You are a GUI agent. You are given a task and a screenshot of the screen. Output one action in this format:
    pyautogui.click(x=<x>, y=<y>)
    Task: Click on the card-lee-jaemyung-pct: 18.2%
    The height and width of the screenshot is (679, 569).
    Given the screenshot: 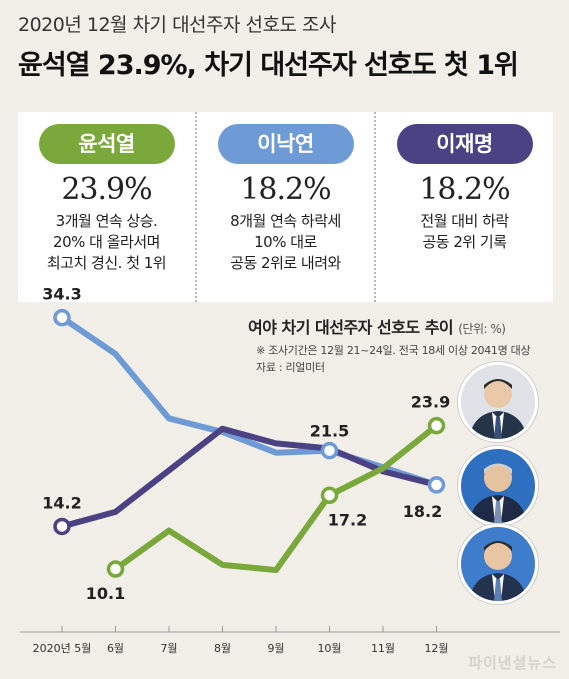 What is the action you would take?
    pyautogui.click(x=464, y=189)
    